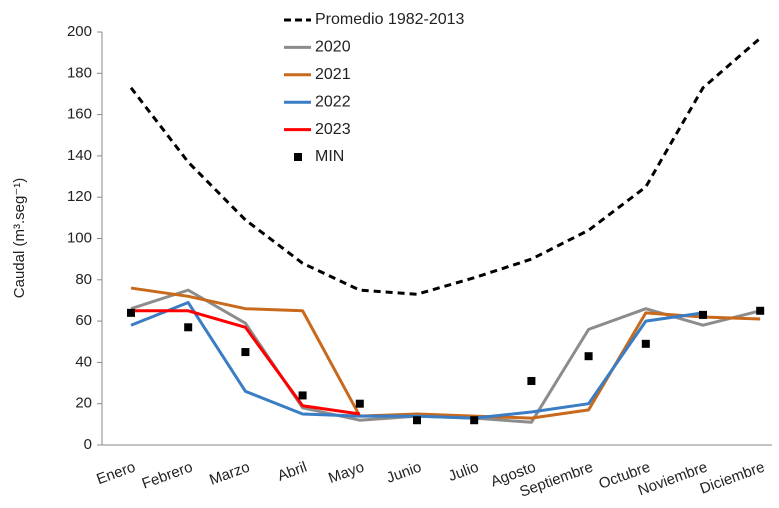 This screenshot has height=508, width=779. Describe the element at coordinates (298, 157) in the screenshot. I see `legend-marker` at that location.